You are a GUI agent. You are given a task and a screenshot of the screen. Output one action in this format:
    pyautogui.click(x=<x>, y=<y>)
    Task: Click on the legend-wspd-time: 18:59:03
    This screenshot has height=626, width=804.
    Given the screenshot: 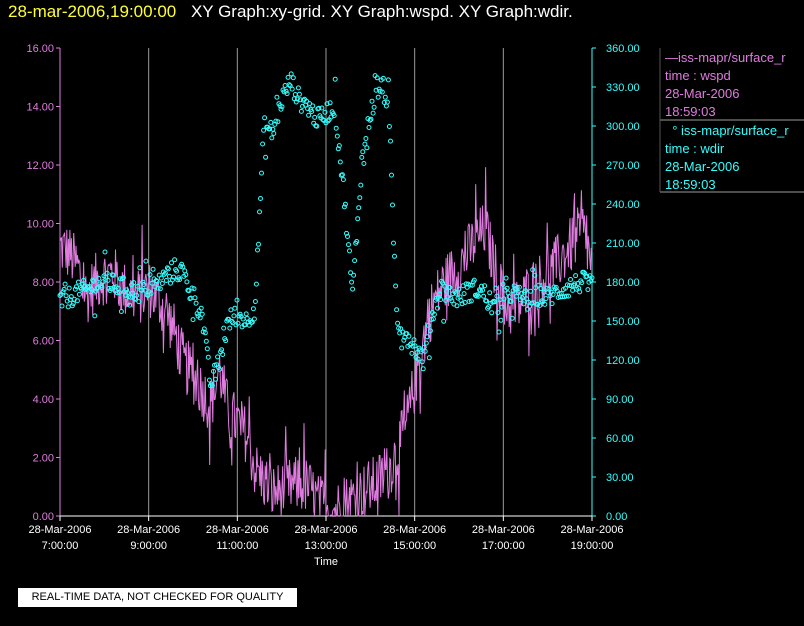 What is the action you would take?
    pyautogui.click(x=690, y=111)
    